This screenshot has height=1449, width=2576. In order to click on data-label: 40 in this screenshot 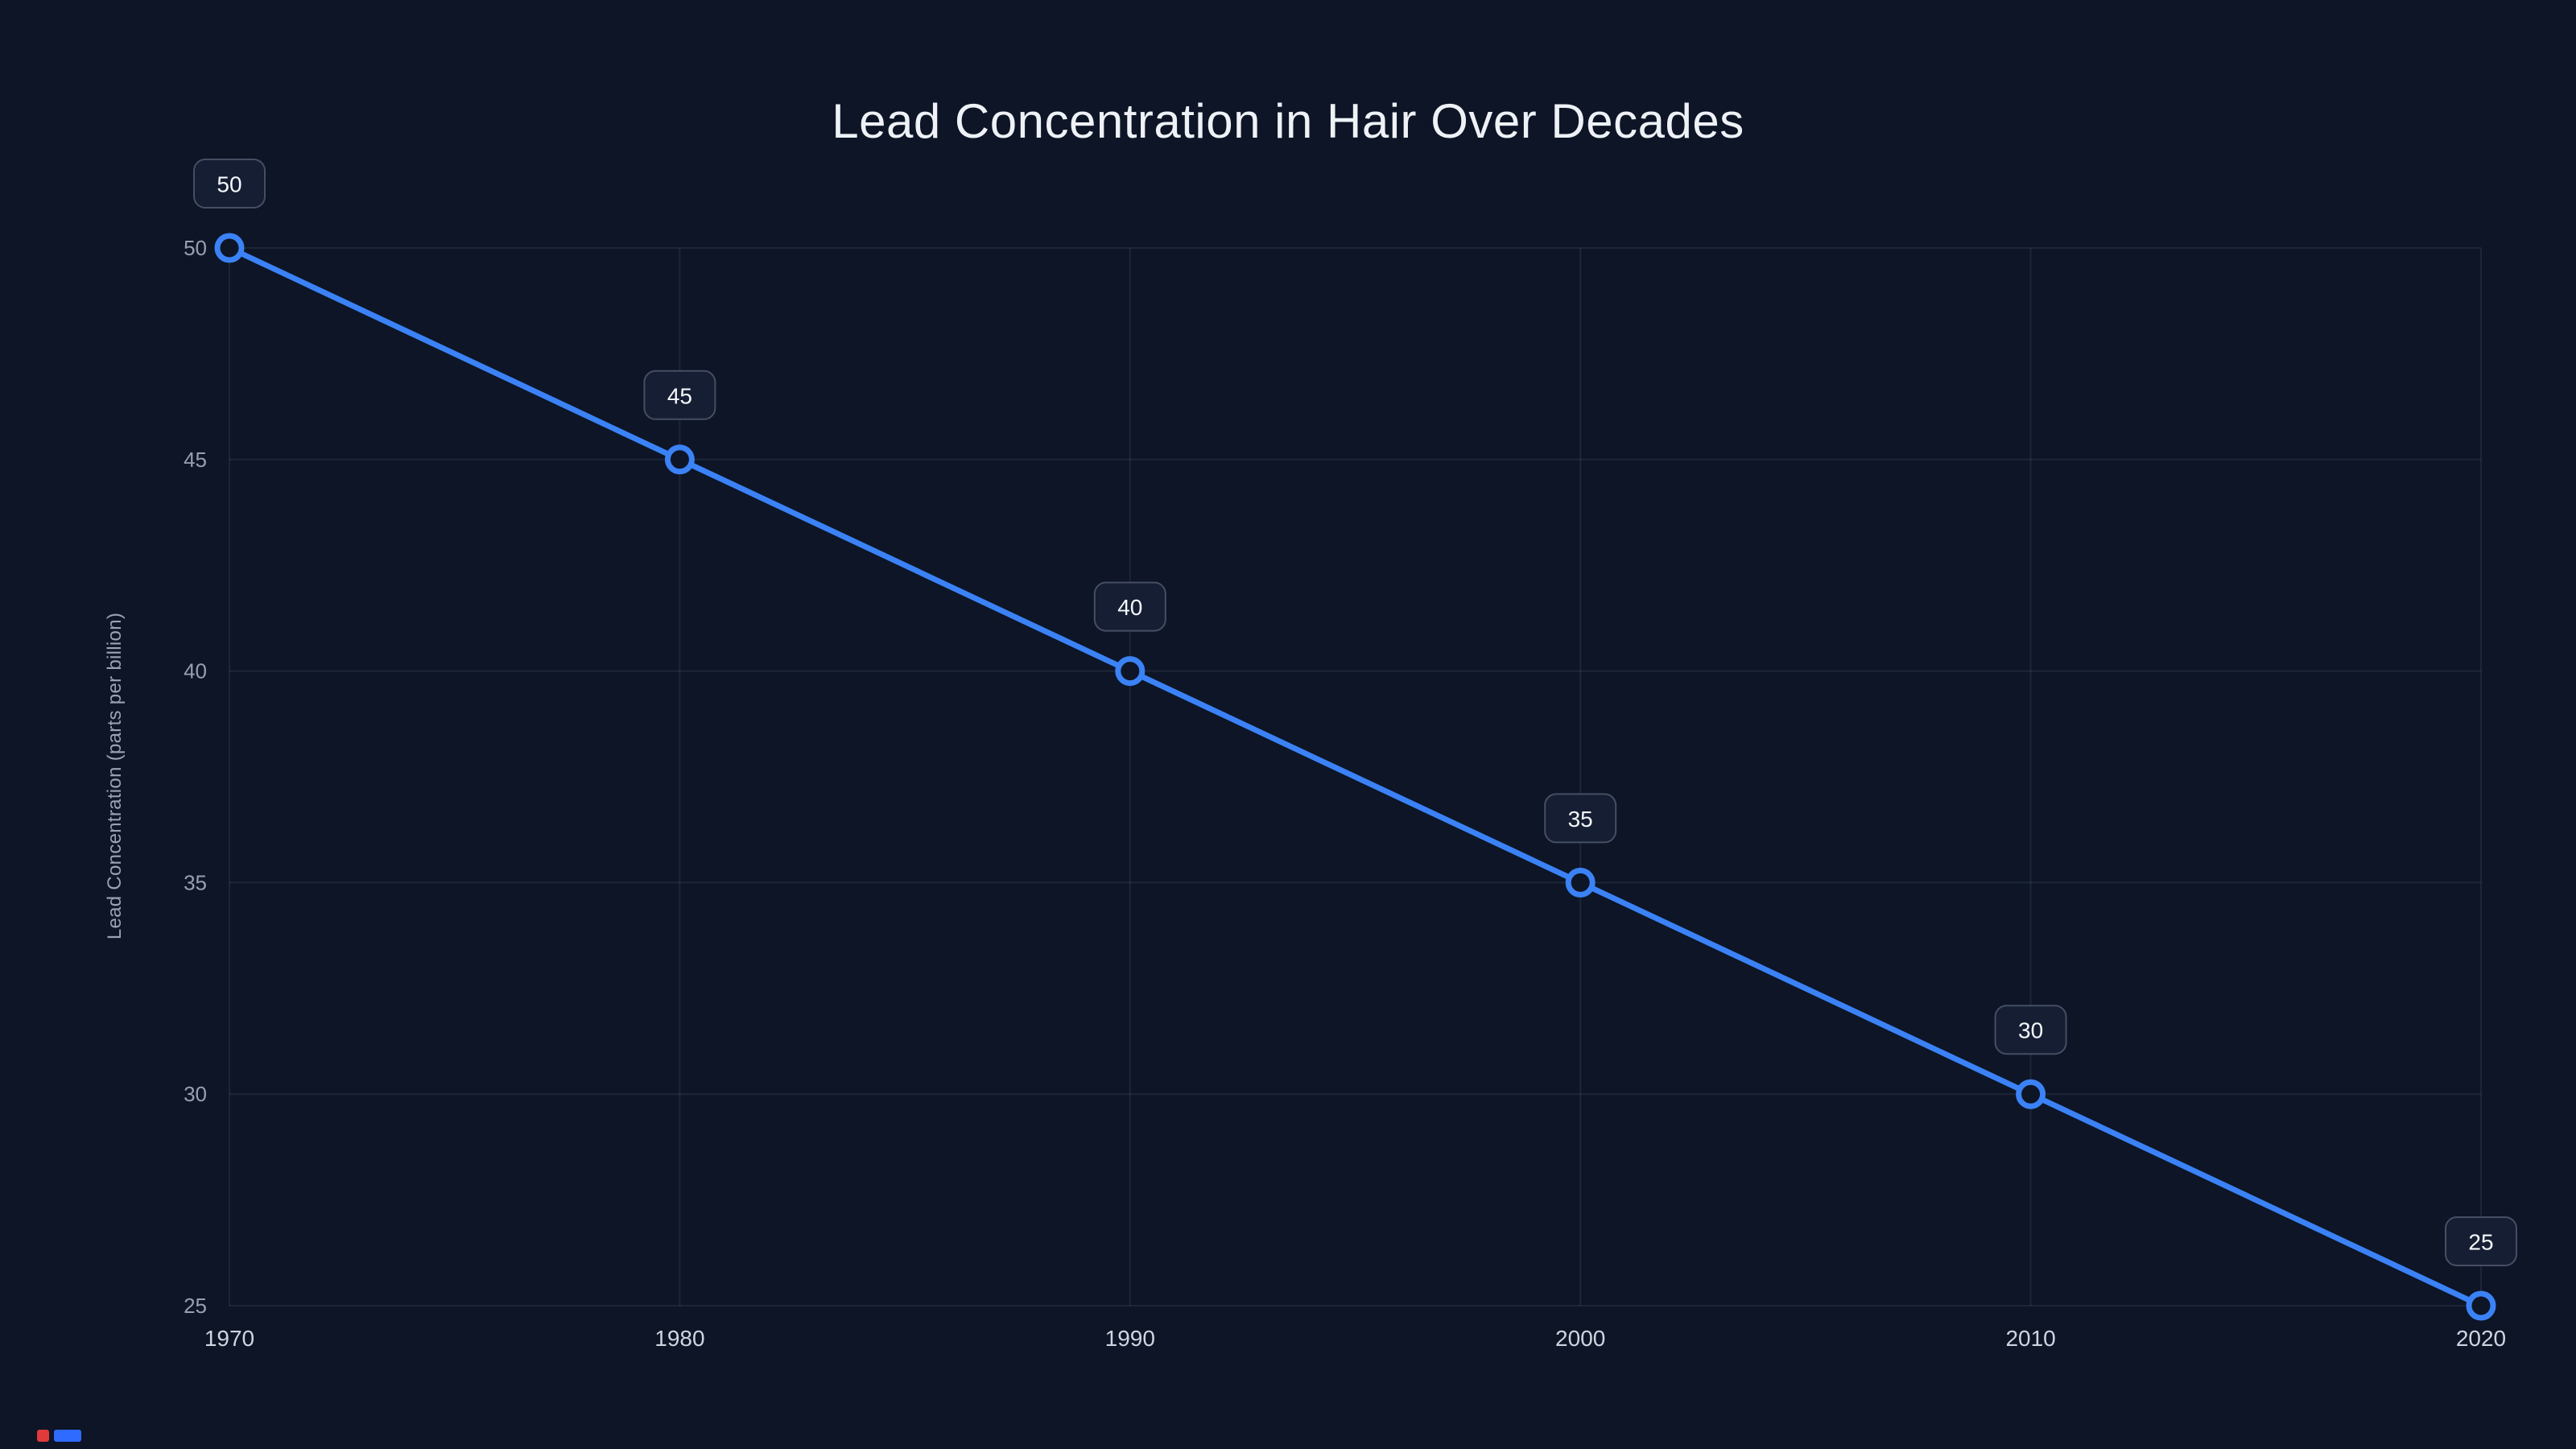, I will do `click(1129, 607)`.